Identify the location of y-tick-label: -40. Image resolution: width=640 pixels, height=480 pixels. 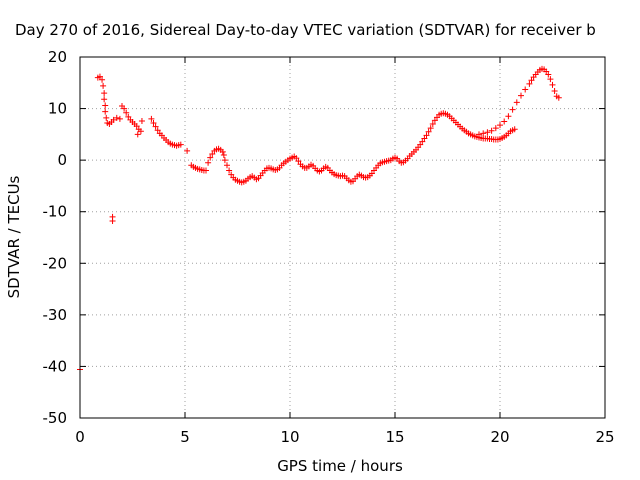
(55, 366).